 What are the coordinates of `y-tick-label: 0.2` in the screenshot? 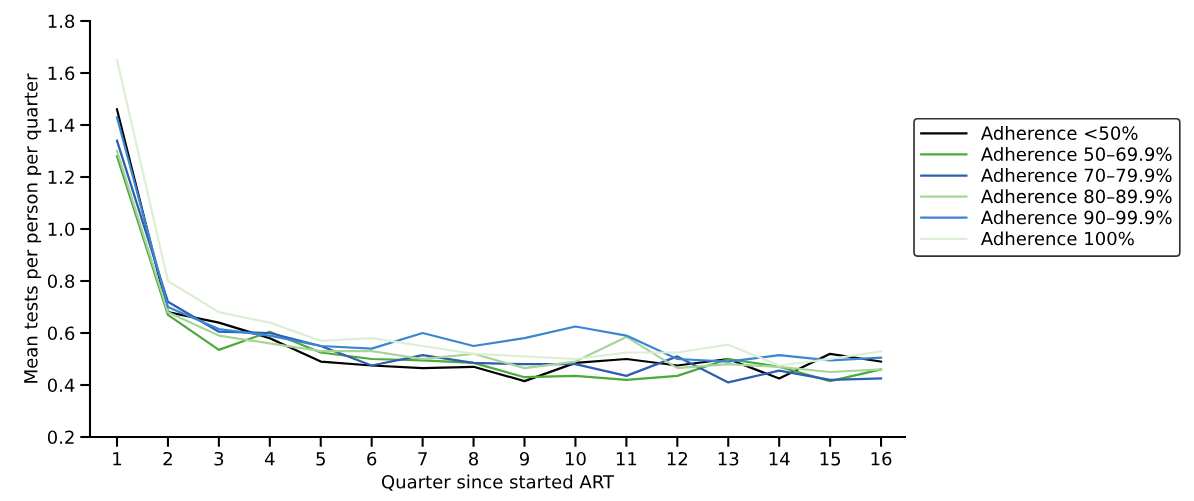 It's located at (60, 437).